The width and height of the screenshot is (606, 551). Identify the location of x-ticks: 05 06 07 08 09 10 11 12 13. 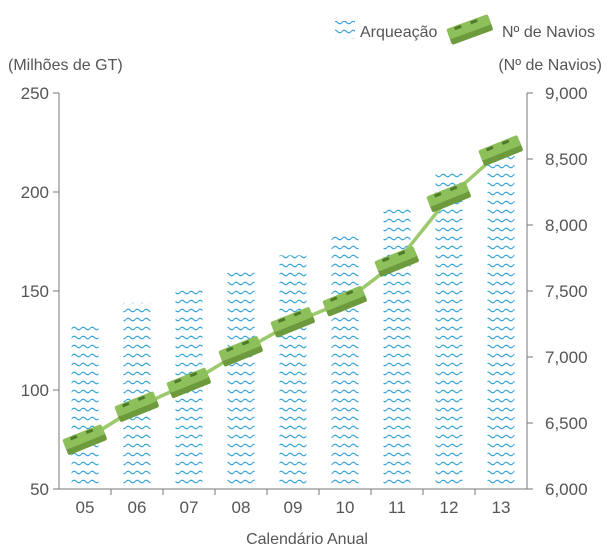
(293, 503).